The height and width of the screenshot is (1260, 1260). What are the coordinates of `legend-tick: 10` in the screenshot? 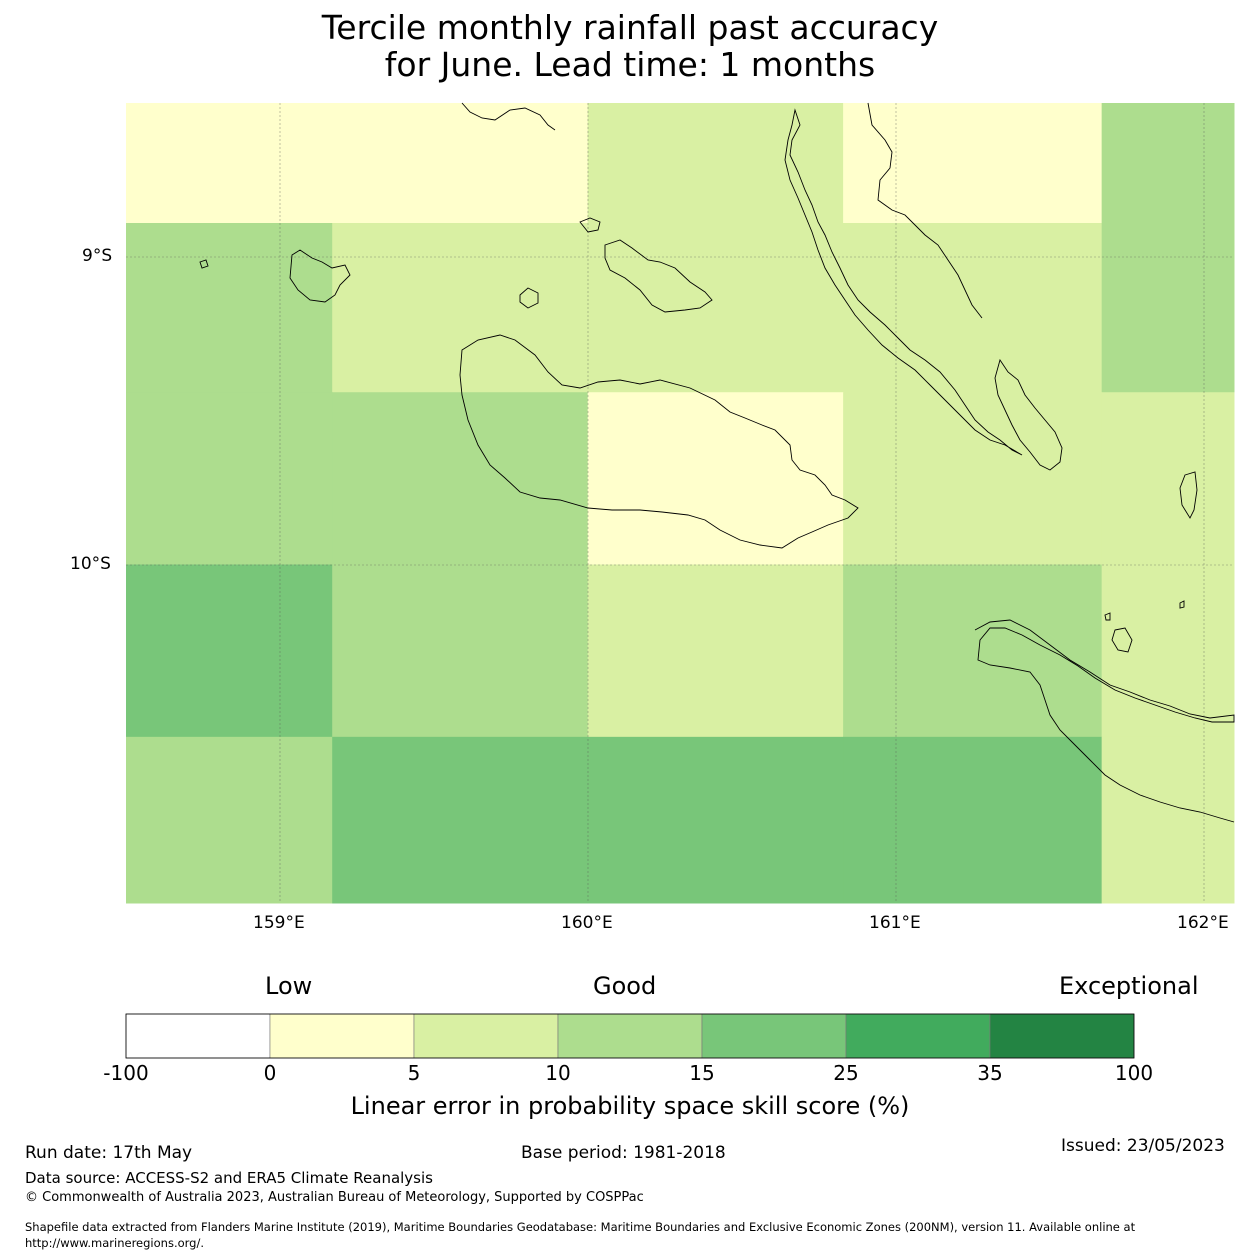 It's located at (558, 1073).